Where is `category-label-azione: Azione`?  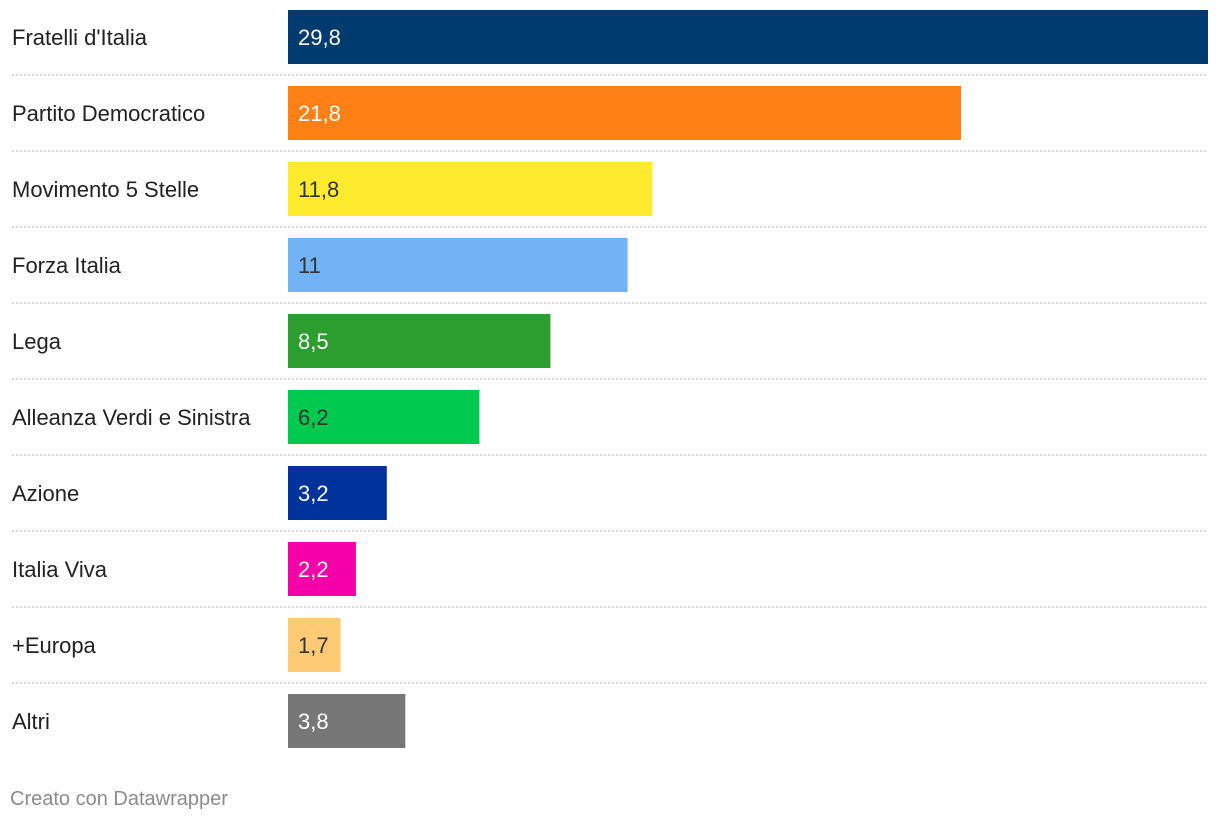 category-label-azione: Azione is located at coordinates (45, 493).